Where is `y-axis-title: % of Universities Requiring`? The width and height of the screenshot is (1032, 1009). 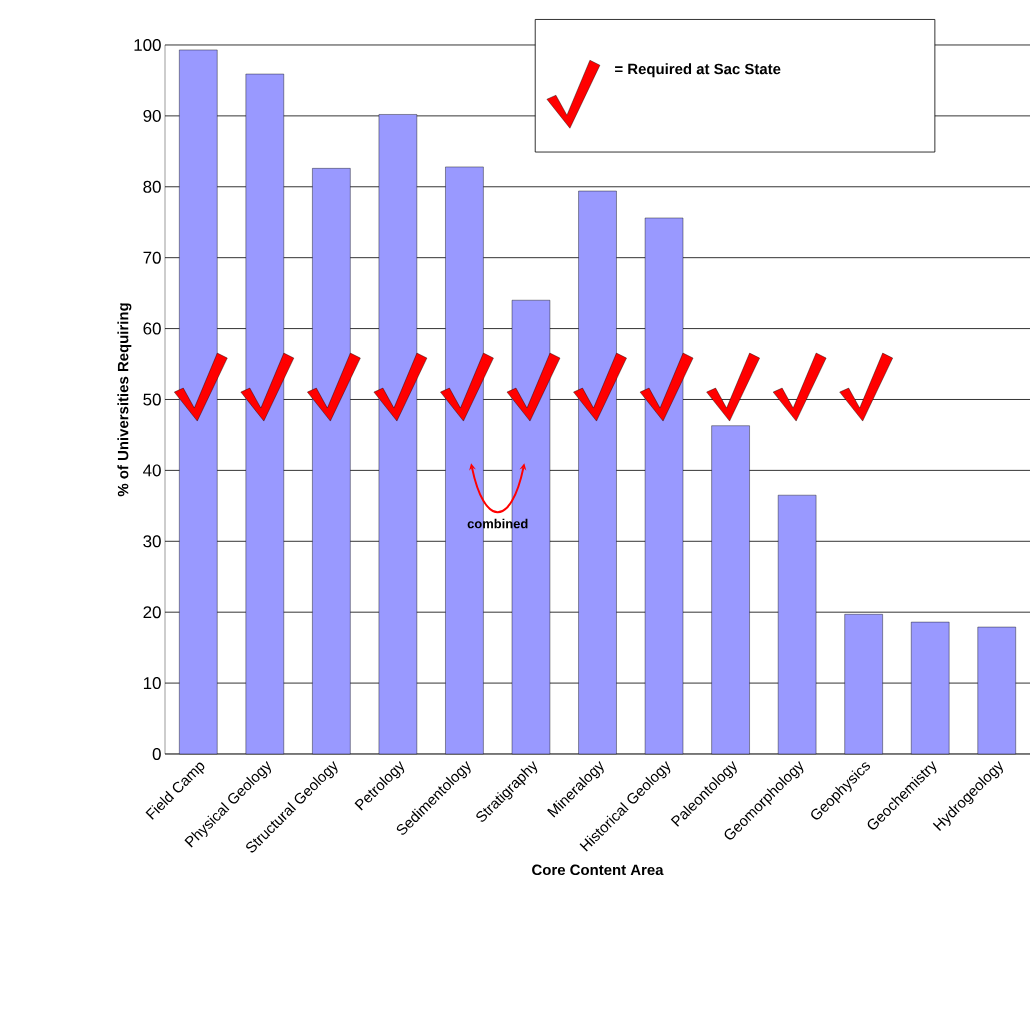 y-axis-title: % of Universities Requiring is located at coordinates (124, 400).